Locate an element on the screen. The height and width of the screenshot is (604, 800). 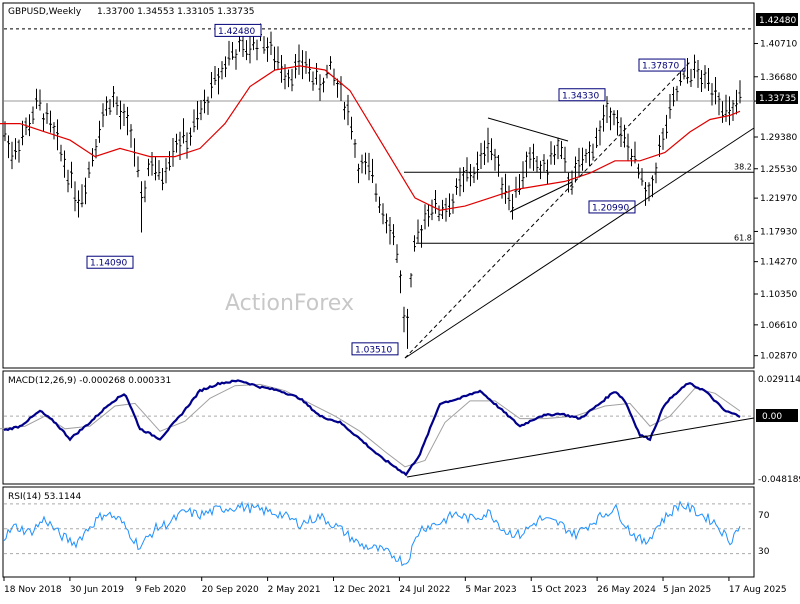
date-tick-label: 2 May 2021 is located at coordinates (294, 590).